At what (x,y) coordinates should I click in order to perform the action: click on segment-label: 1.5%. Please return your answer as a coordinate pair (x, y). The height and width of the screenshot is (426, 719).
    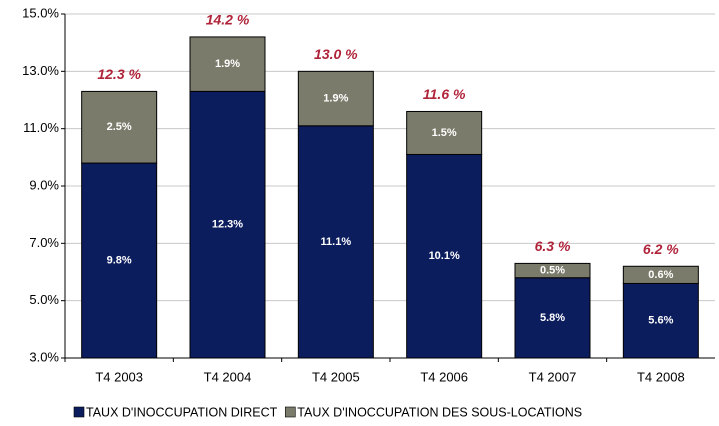
    Looking at the image, I should click on (444, 133).